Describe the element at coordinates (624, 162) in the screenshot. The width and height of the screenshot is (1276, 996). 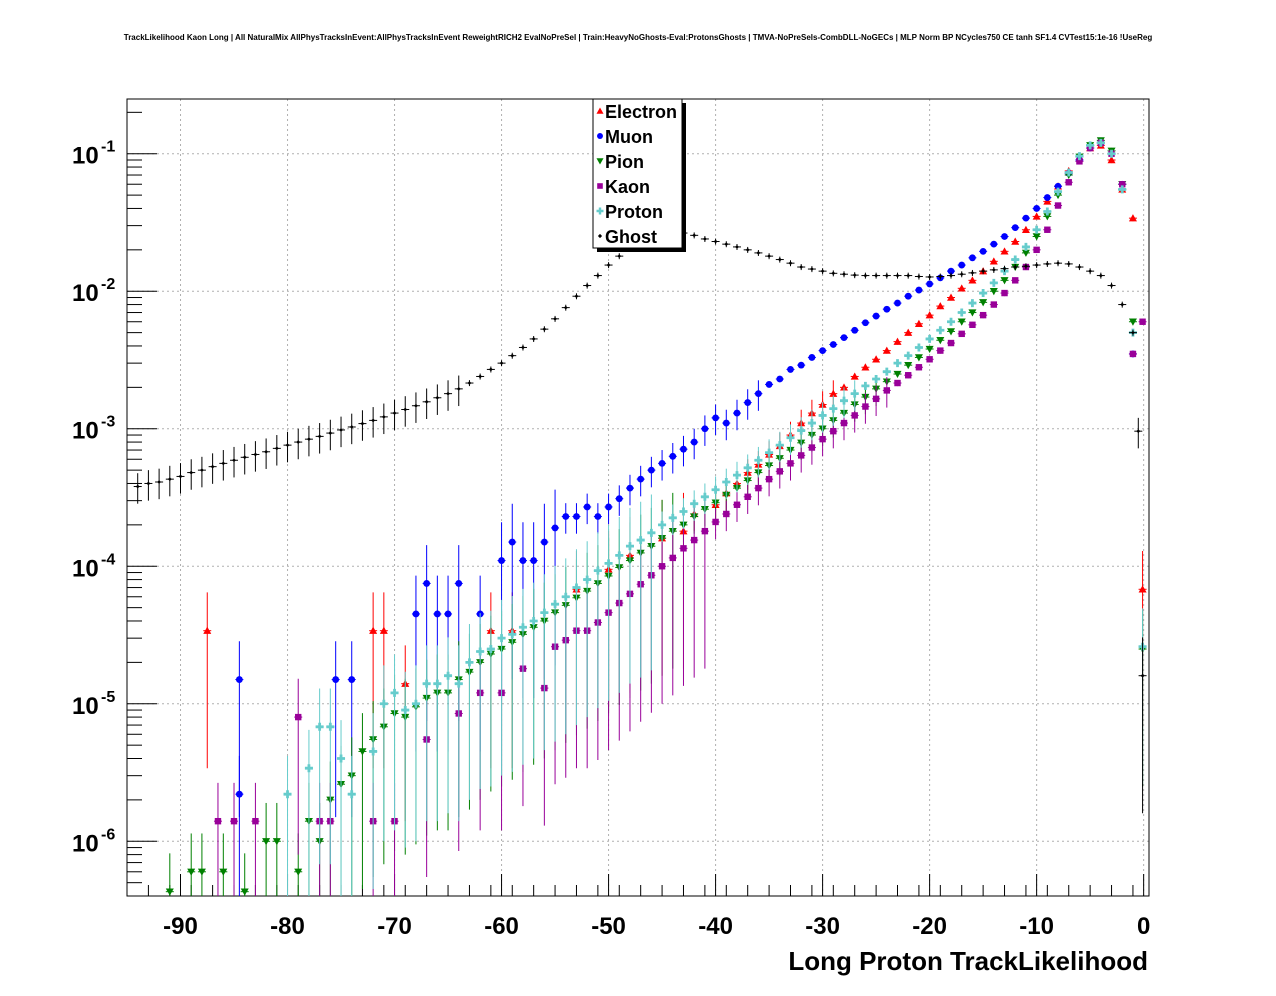
I see `legend-label-pion: Pion` at that location.